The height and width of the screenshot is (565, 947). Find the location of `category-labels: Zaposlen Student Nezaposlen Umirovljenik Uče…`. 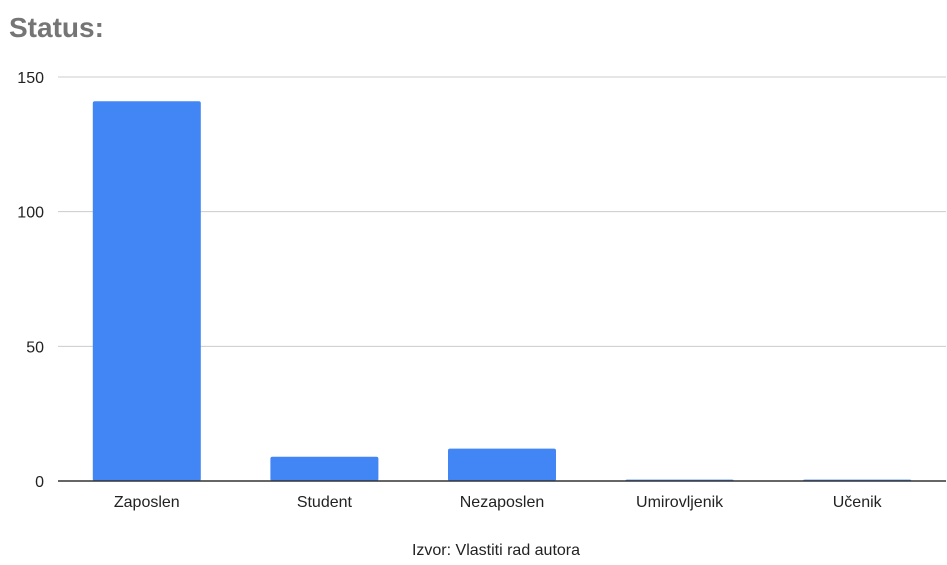

category-labels: Zaposlen Student Nezaposlen Umirovljenik Uče… is located at coordinates (498, 502).